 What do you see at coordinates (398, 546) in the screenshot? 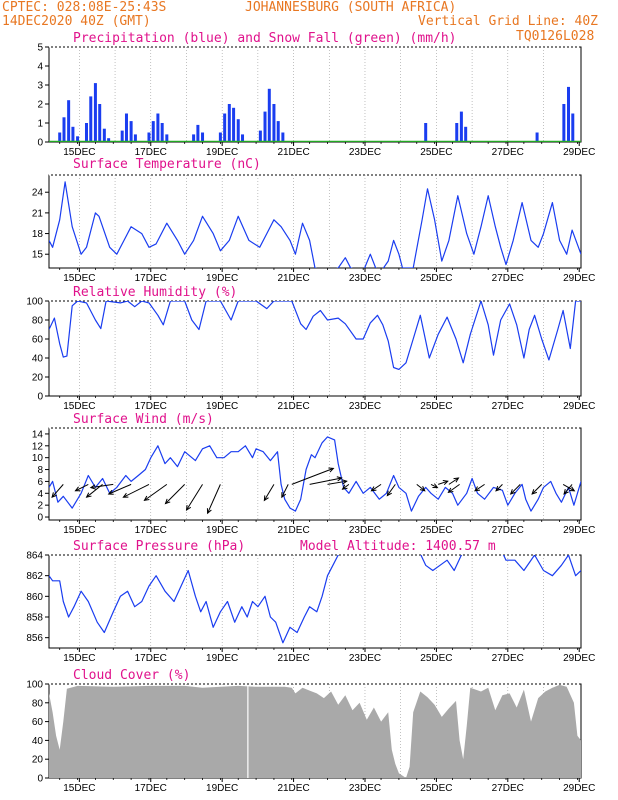
I see `panel-annotation: Model Altitude: 1400.57 m` at bounding box center [398, 546].